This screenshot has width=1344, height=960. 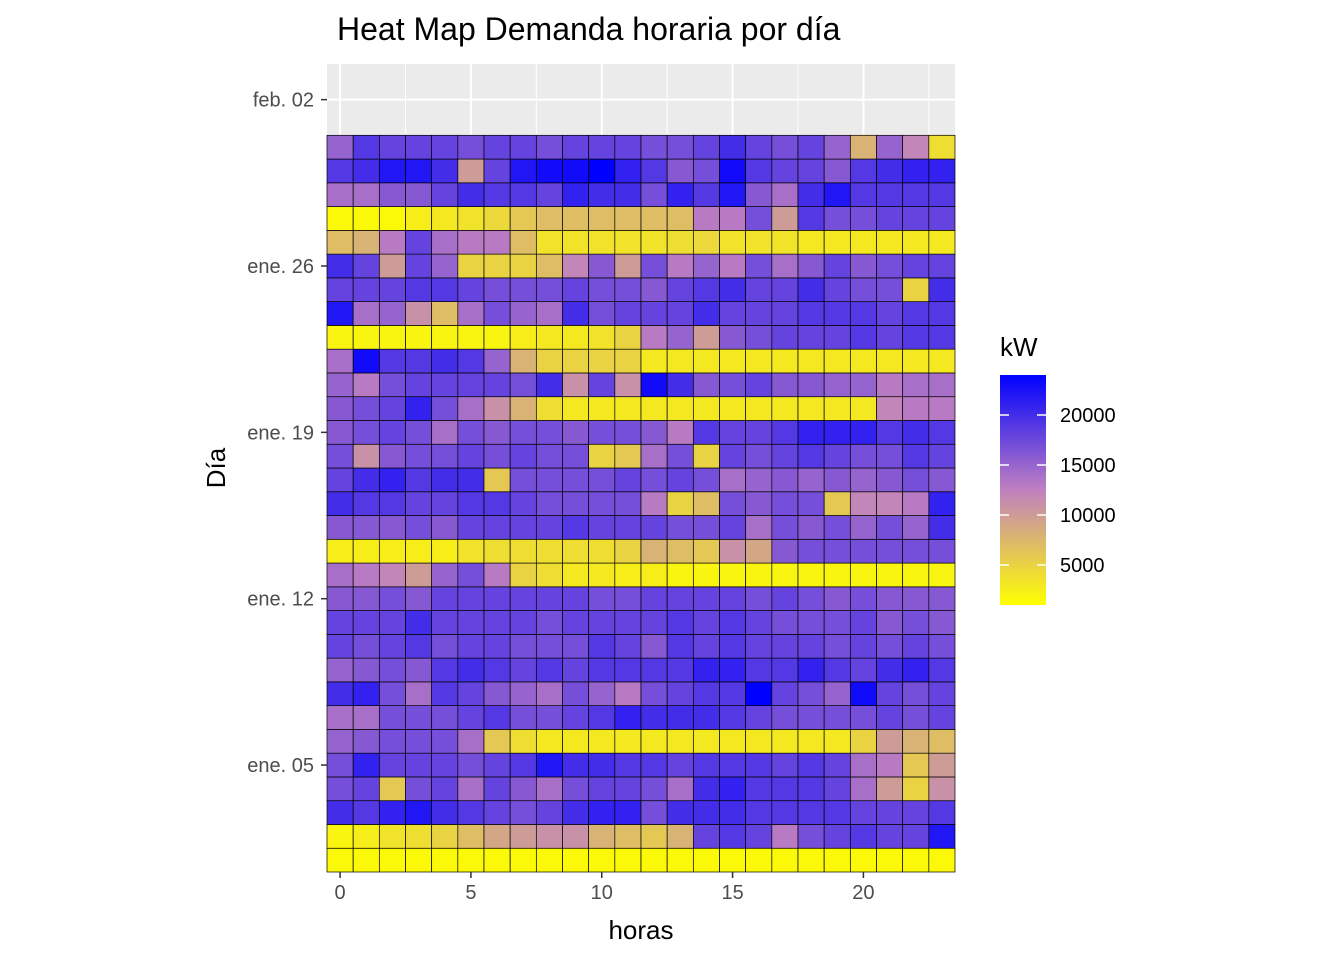 What do you see at coordinates (1058, 491) in the screenshot?
I see `legend-ticks: 5000 10000 15000 20000` at bounding box center [1058, 491].